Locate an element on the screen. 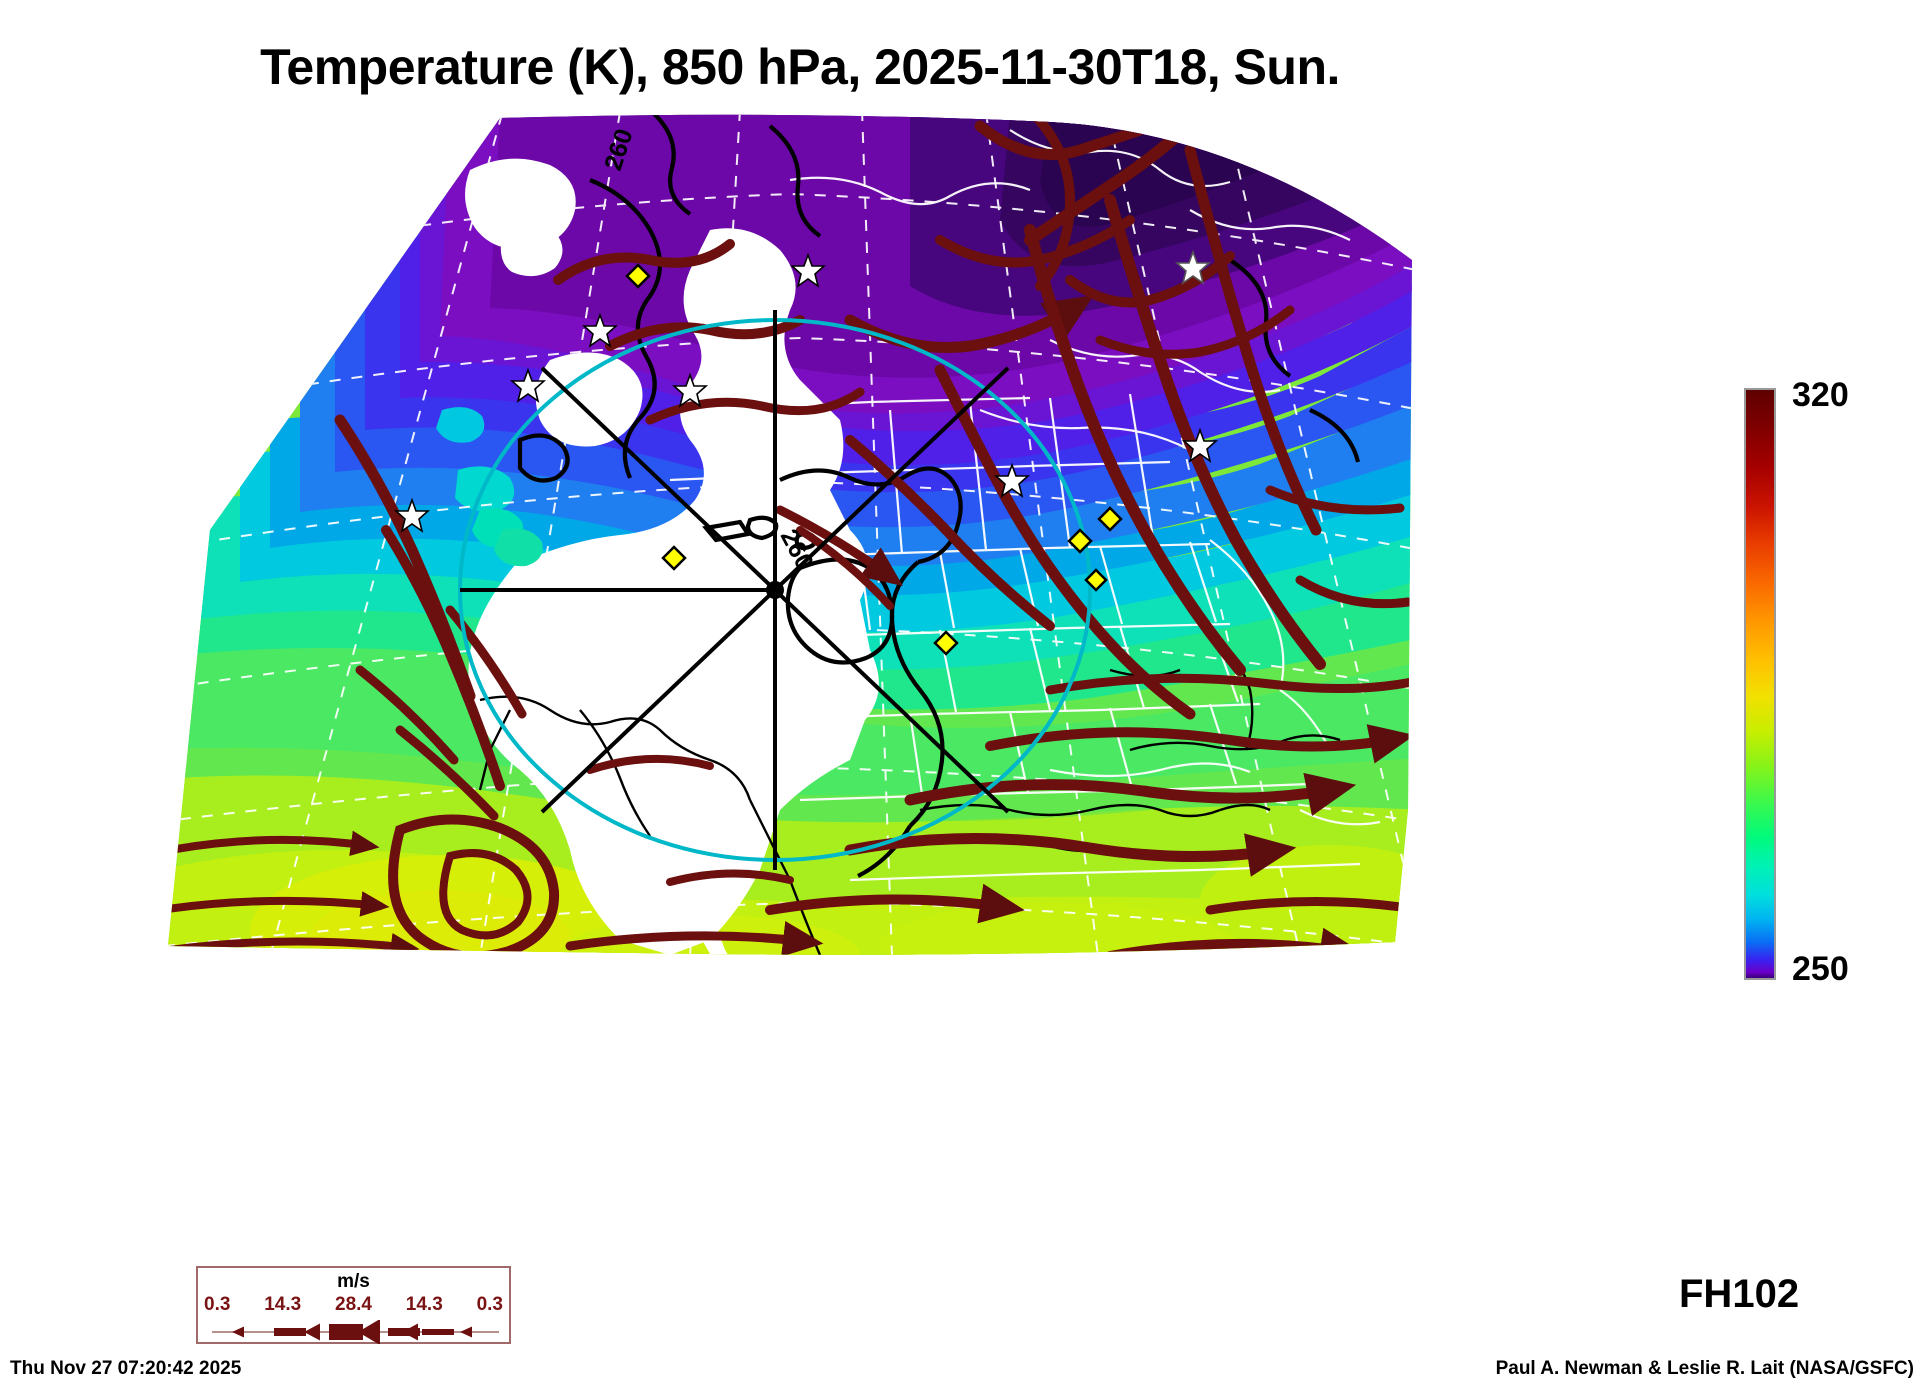 This screenshot has width=1926, height=1394. wind-legend-arrows is located at coordinates (353, 1332).